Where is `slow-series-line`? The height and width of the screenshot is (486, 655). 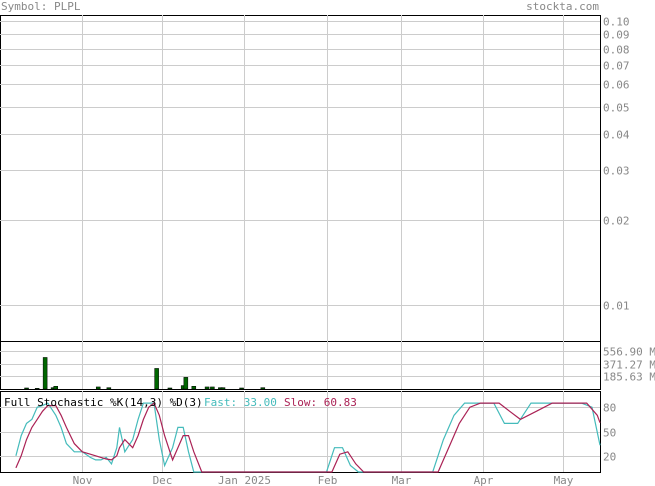
slow-series-line is located at coordinates (308, 437).